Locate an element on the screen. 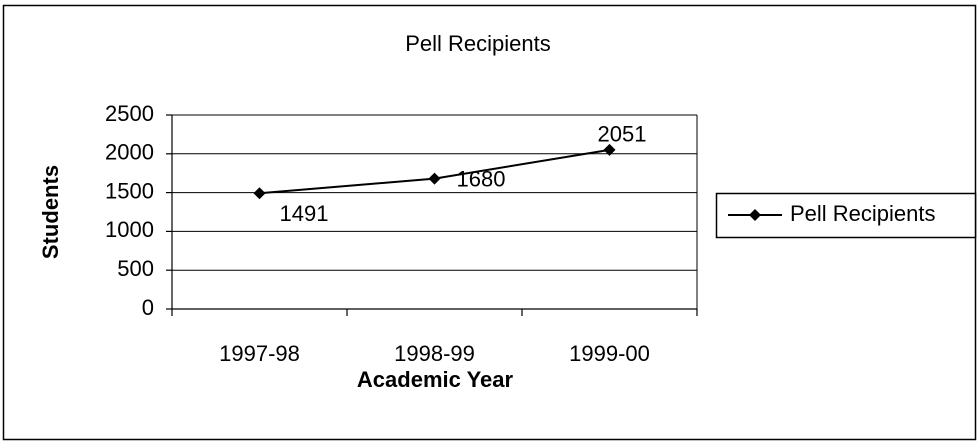 The width and height of the screenshot is (979, 446). y-tick-label: 1000 is located at coordinates (129, 229).